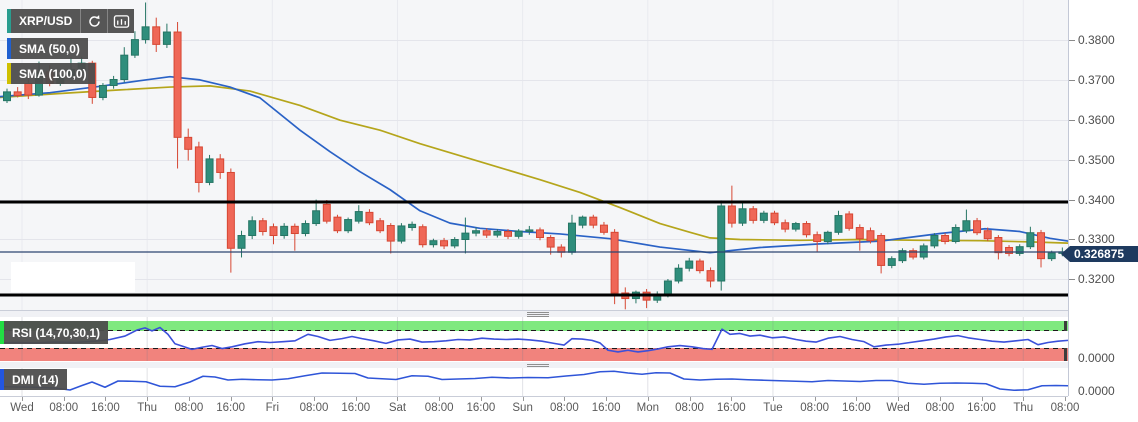 Image resolution: width=1138 pixels, height=422 pixels. Describe the element at coordinates (1096, 279) in the screenshot. I see `price-tick-label: 0.3200` at that location.